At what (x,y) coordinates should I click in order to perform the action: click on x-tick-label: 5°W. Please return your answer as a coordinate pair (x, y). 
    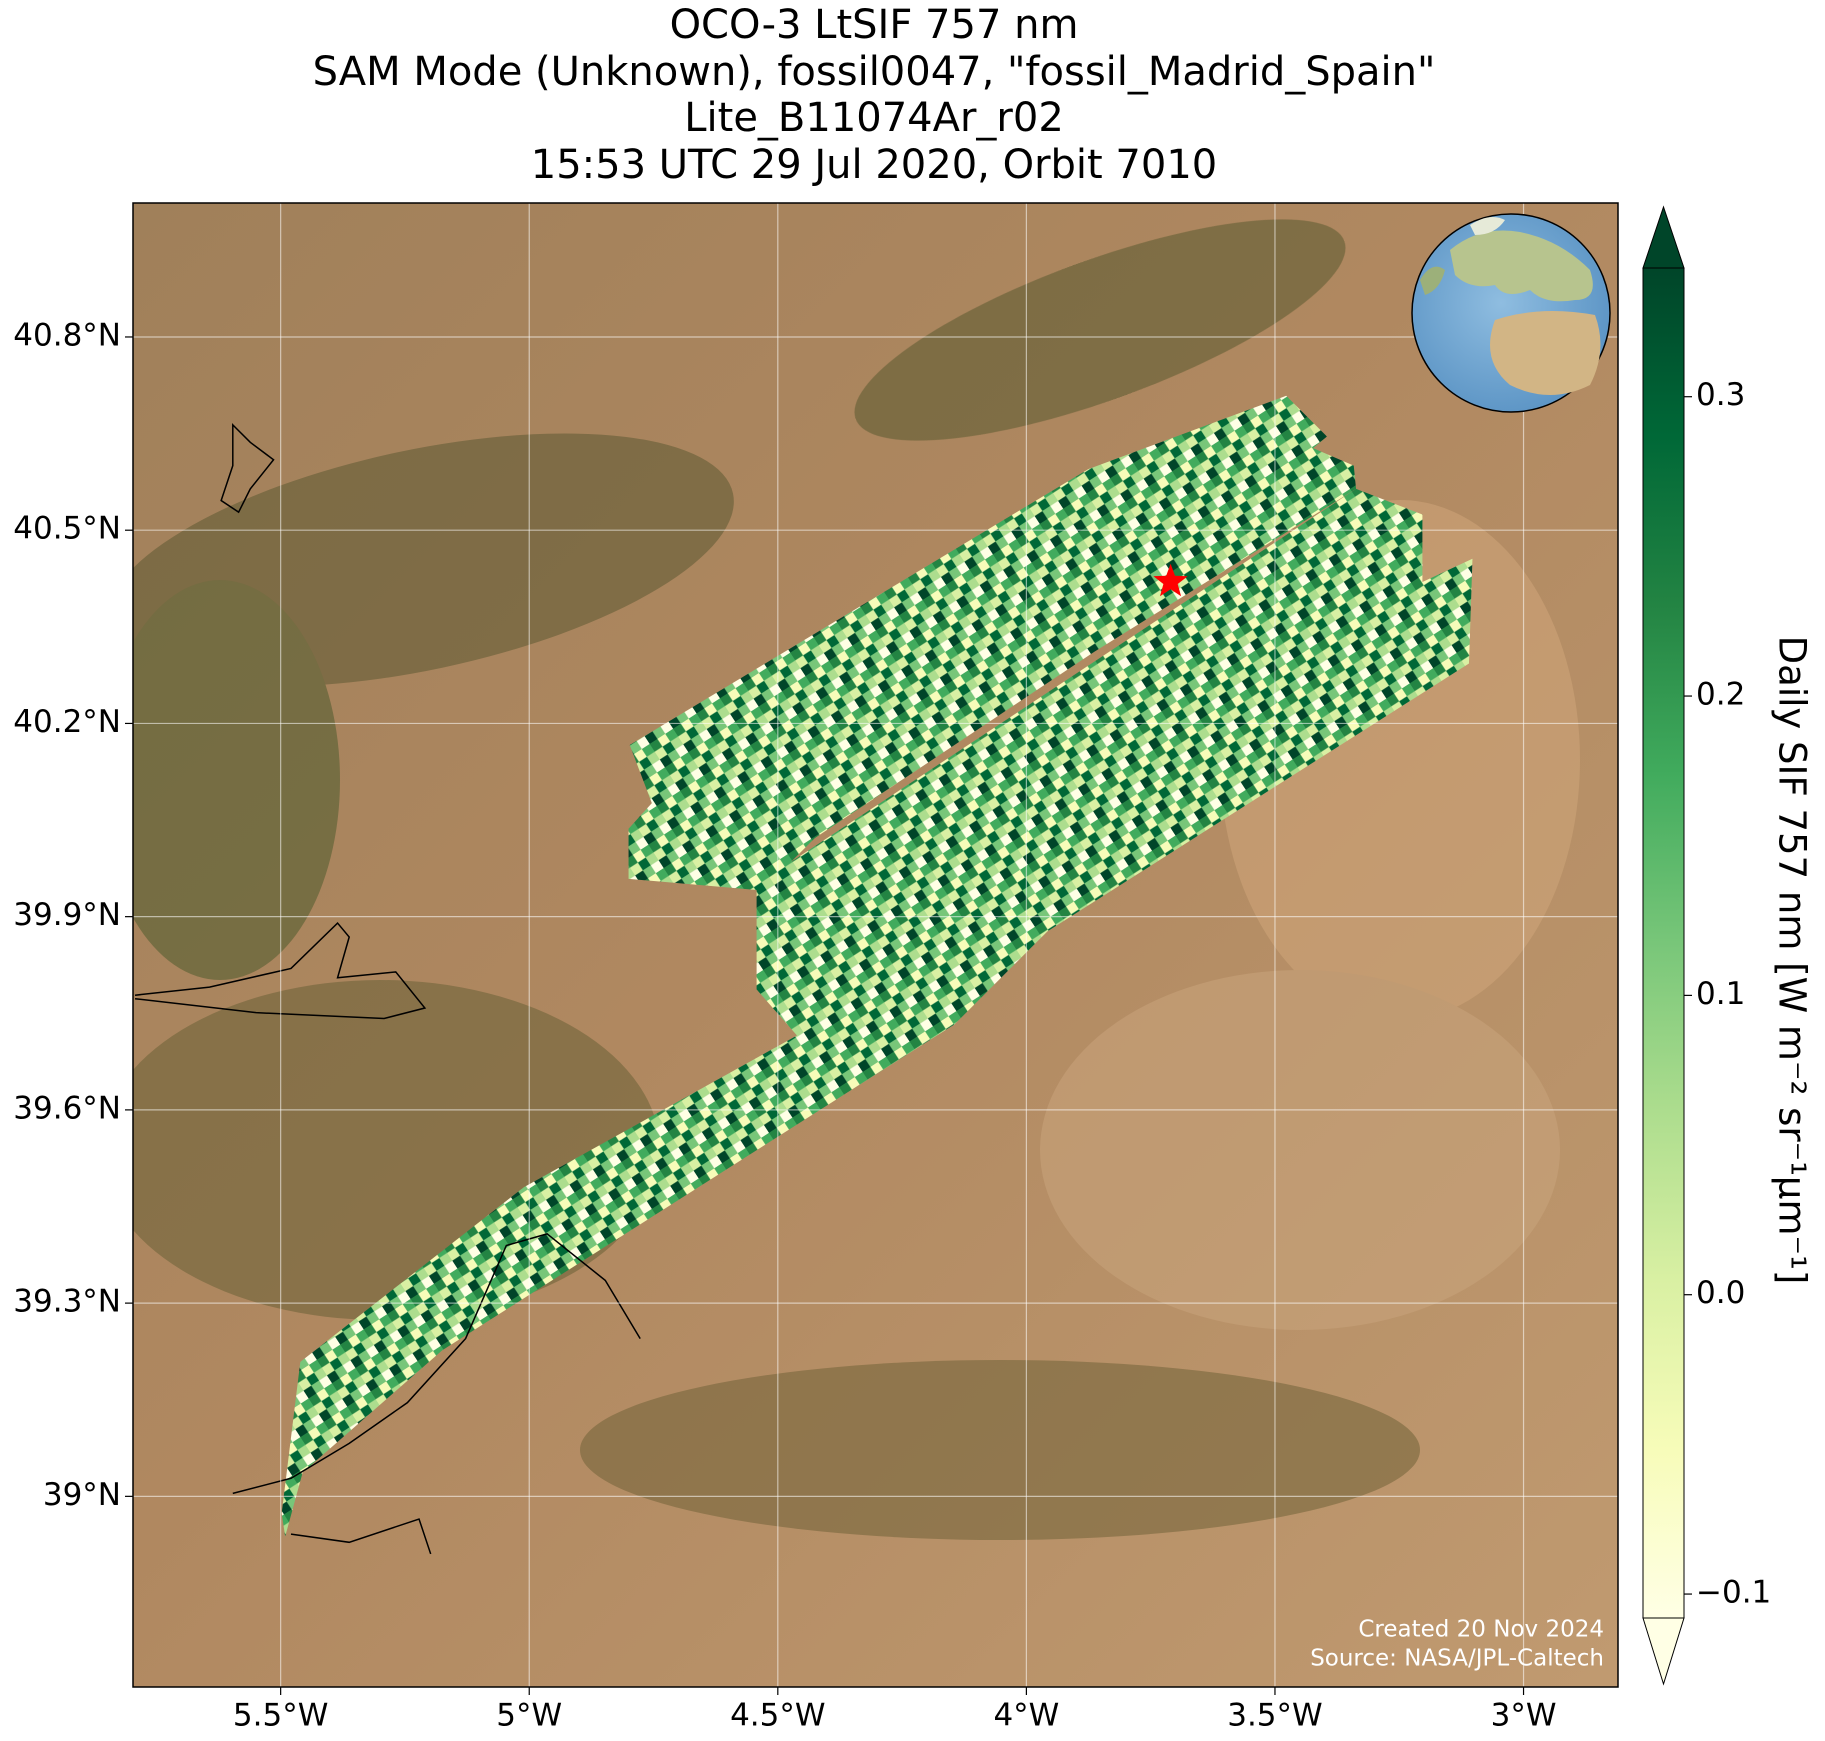
    Looking at the image, I should click on (529, 1716).